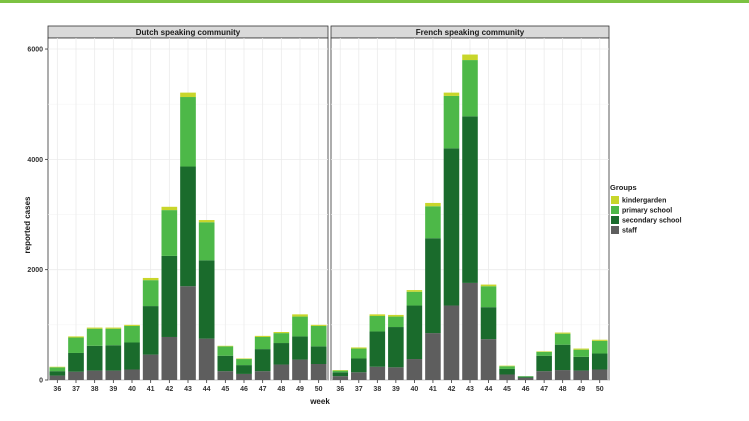 The width and height of the screenshot is (749, 421). What do you see at coordinates (647, 211) in the screenshot?
I see `legend-label: primary school` at bounding box center [647, 211].